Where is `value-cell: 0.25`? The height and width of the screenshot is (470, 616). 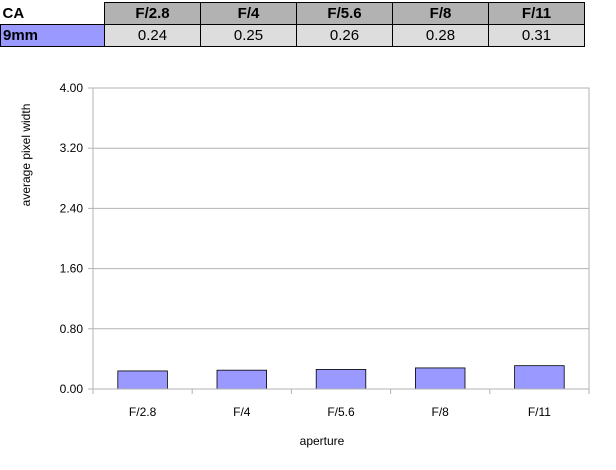
value-cell: 0.25 is located at coordinates (248, 35).